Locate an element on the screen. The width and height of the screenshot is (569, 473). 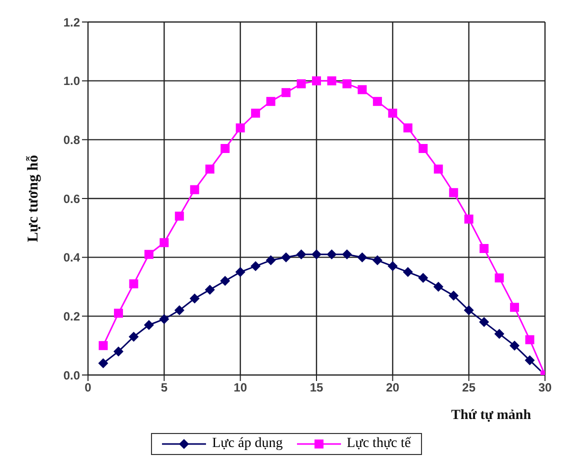
y-tick-label: 0.0 is located at coordinates (71, 375).